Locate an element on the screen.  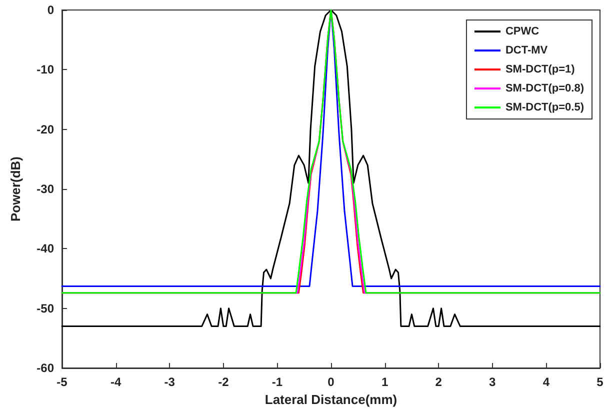
legend-label: DCT-MV is located at coordinates (526, 50).